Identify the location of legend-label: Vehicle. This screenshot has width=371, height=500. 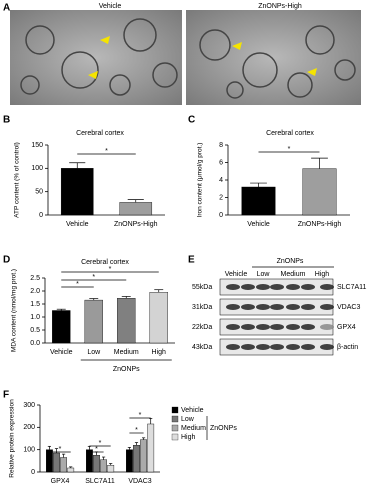
(192, 410).